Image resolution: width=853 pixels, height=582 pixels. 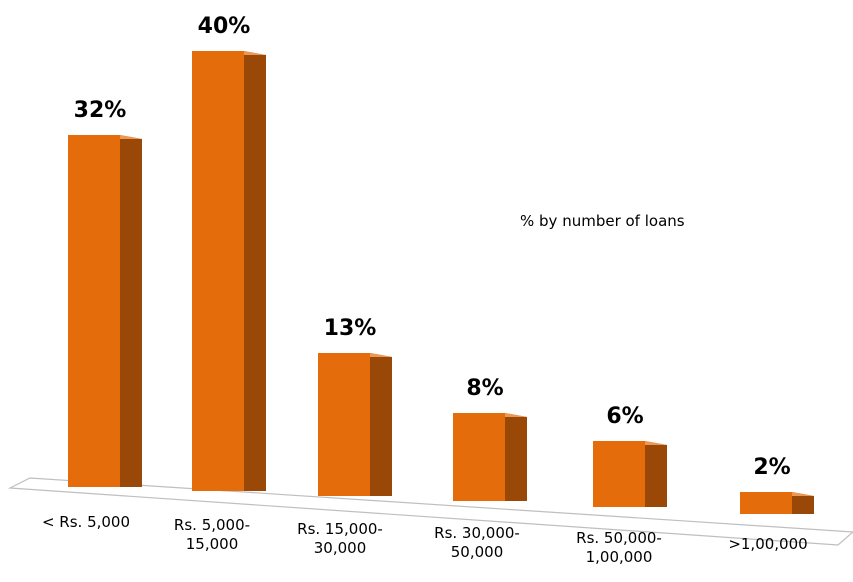 I want to click on category-label: >1,00,000, so click(x=768, y=544).